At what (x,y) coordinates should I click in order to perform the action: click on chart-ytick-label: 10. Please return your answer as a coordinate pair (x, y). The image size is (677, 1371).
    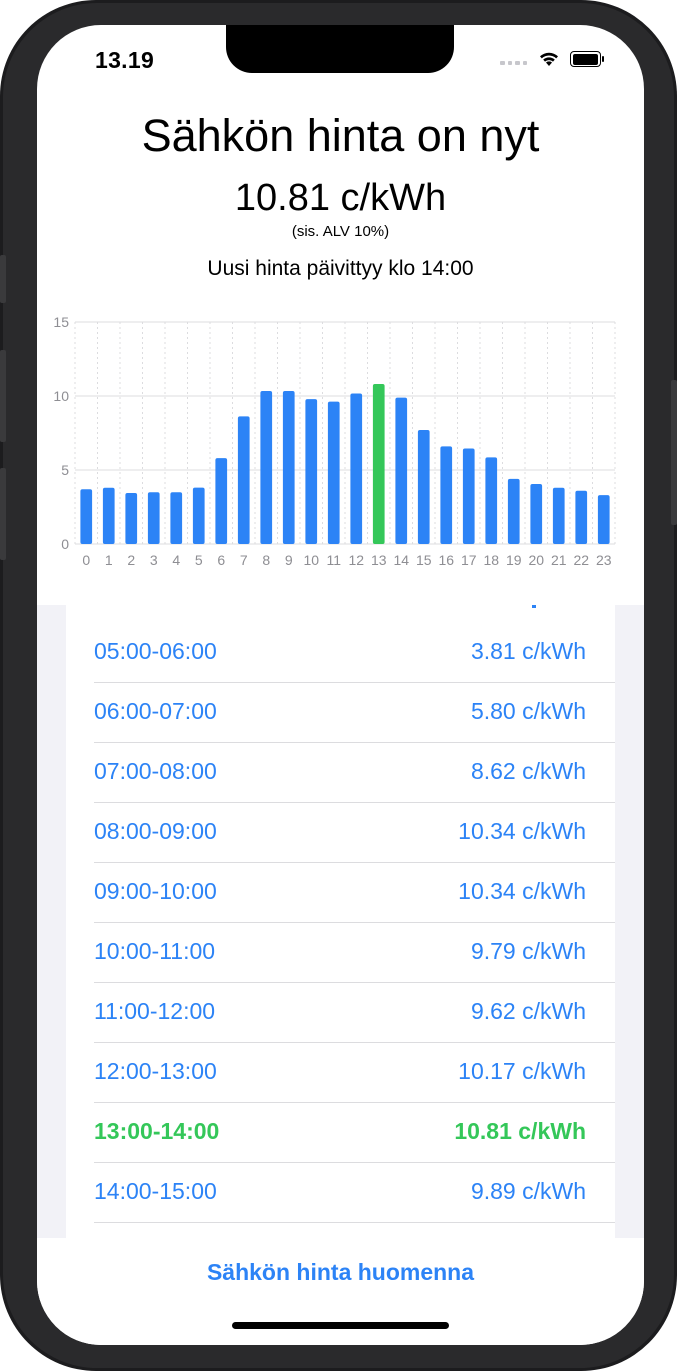
    Looking at the image, I should click on (61, 396).